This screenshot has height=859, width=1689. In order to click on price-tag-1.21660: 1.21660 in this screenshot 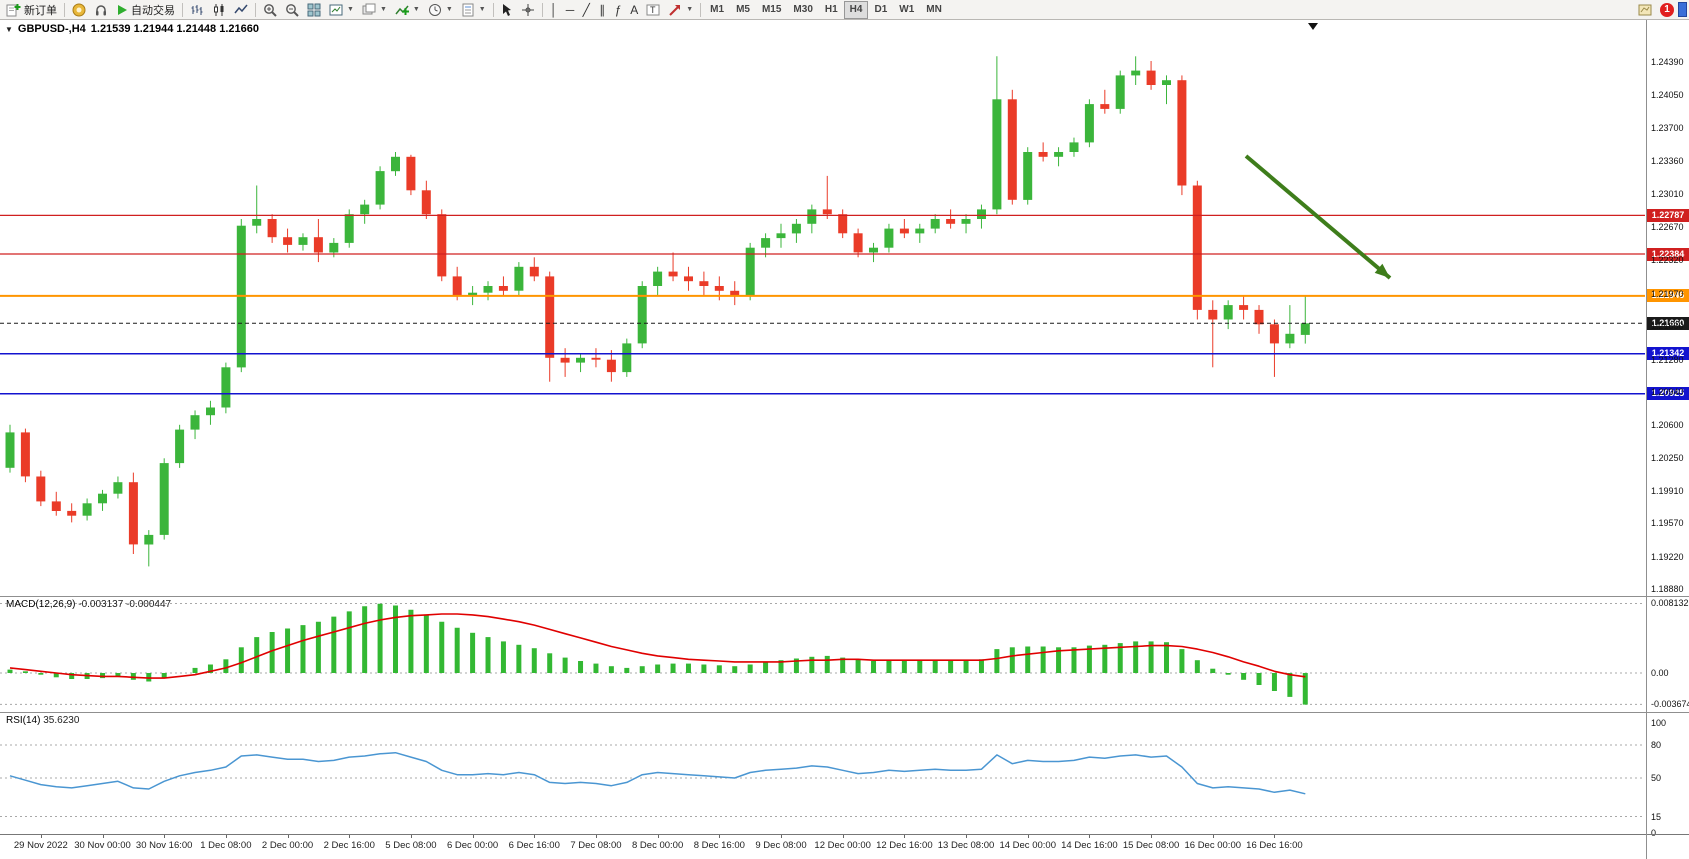, I will do `click(1668, 323)`.